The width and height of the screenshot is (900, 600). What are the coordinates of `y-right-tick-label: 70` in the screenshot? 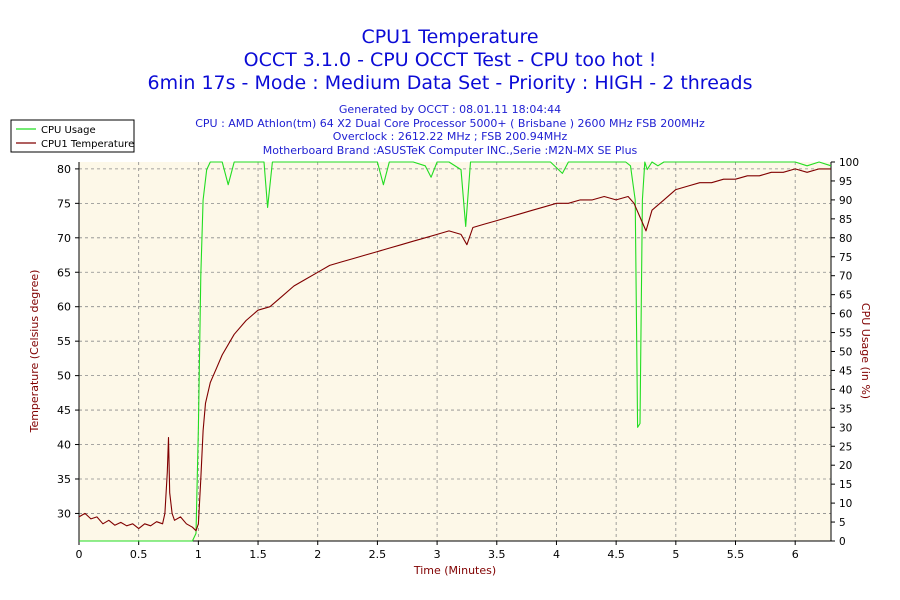 It's located at (845, 277).